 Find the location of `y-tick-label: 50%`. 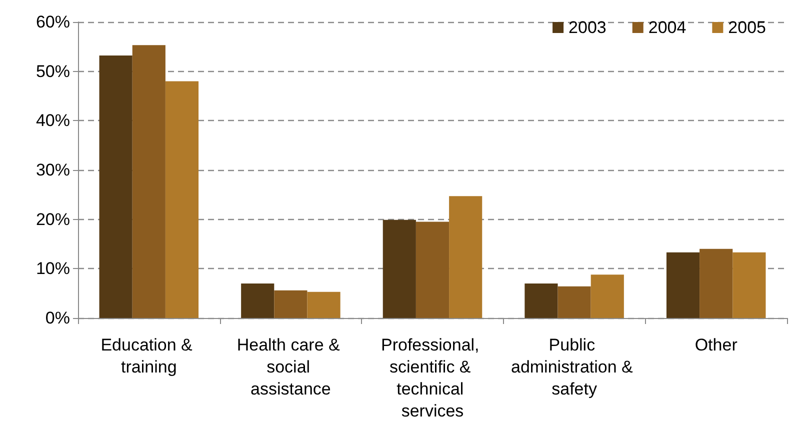

y-tick-label: 50% is located at coordinates (53, 71).